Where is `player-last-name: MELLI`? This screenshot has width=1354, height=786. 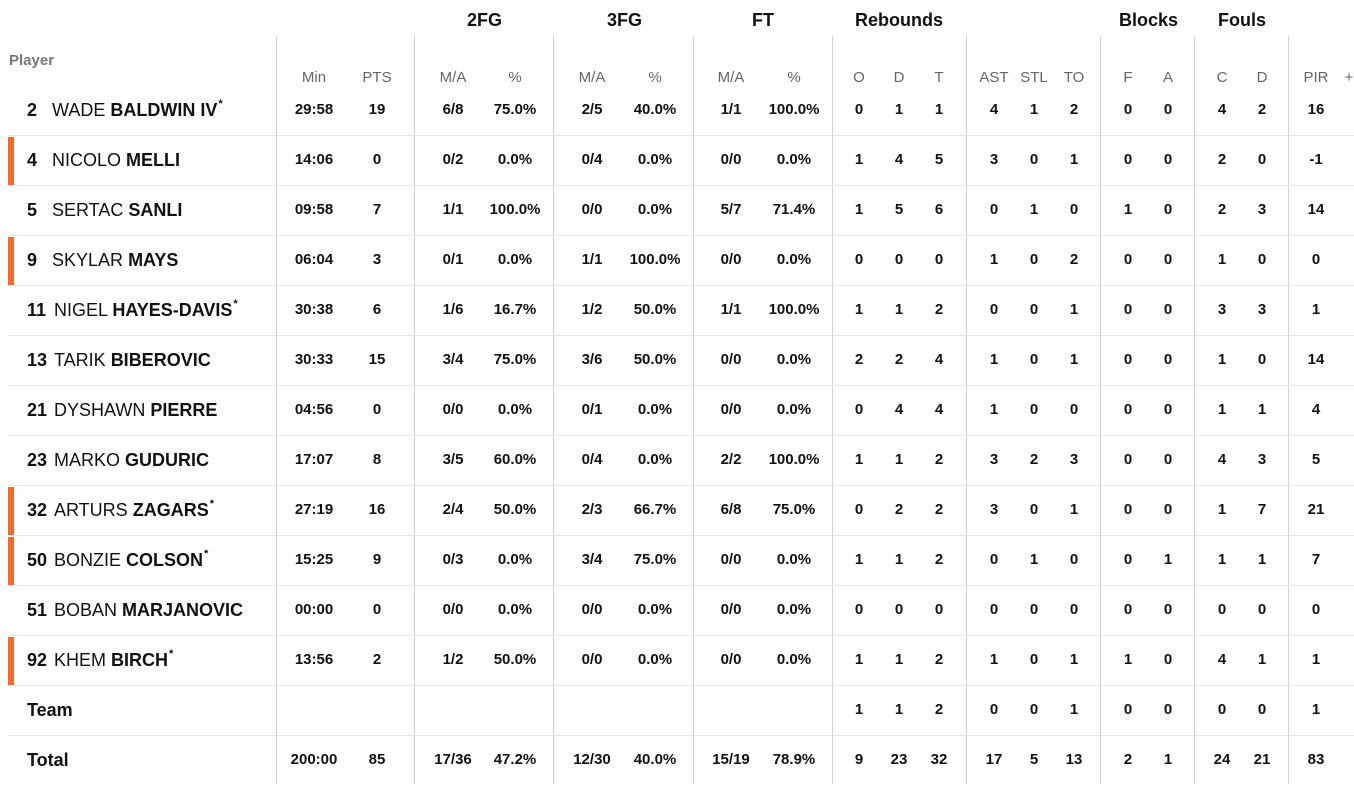 player-last-name: MELLI is located at coordinates (153, 160).